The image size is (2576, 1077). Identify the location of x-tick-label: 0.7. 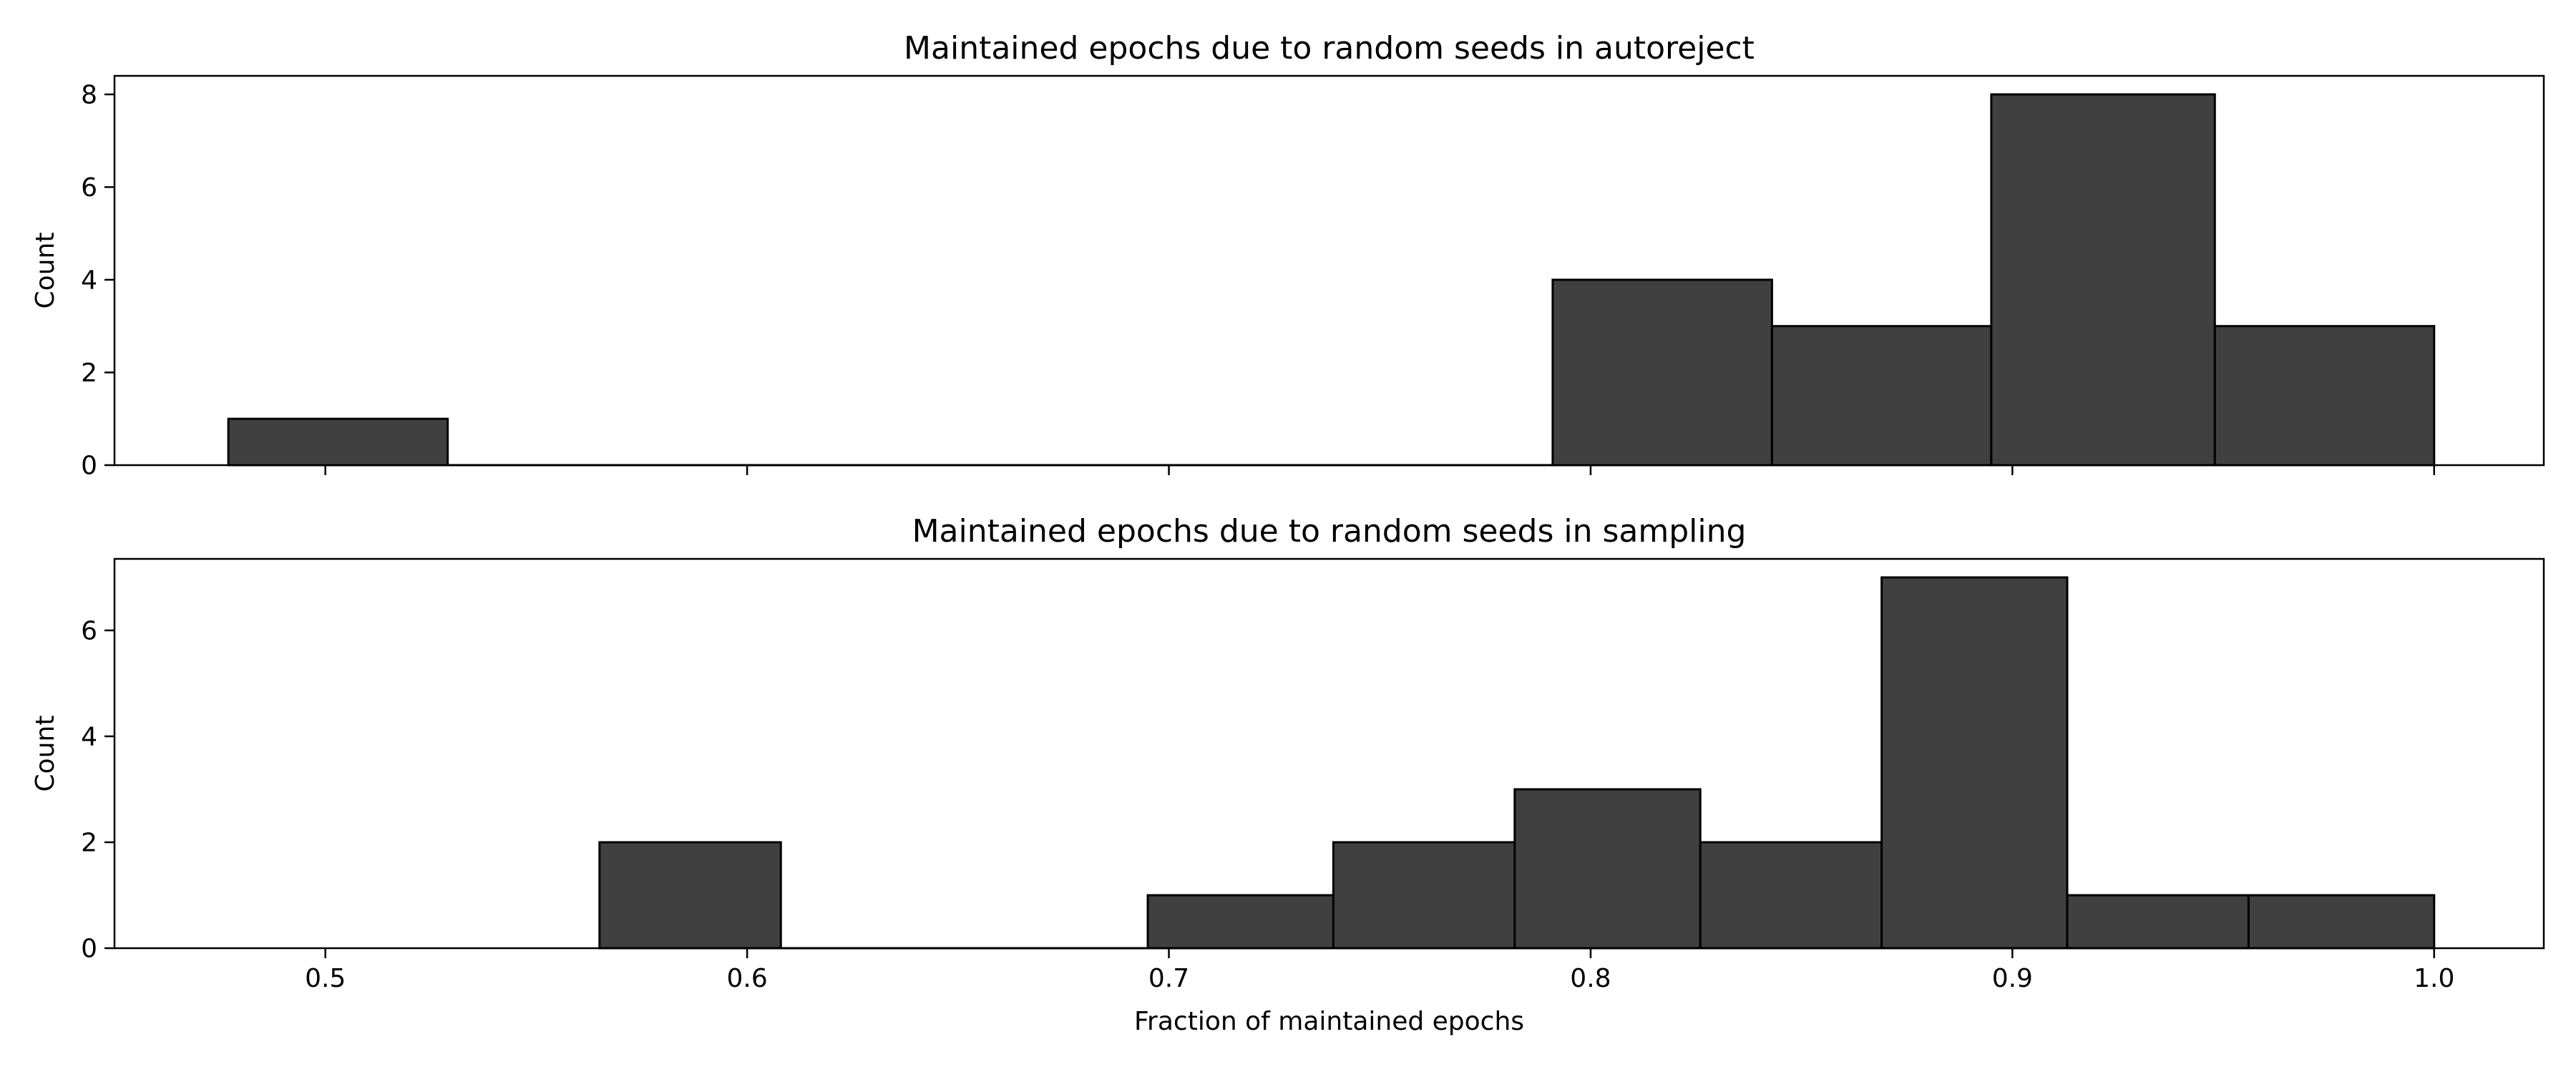
(1168, 978).